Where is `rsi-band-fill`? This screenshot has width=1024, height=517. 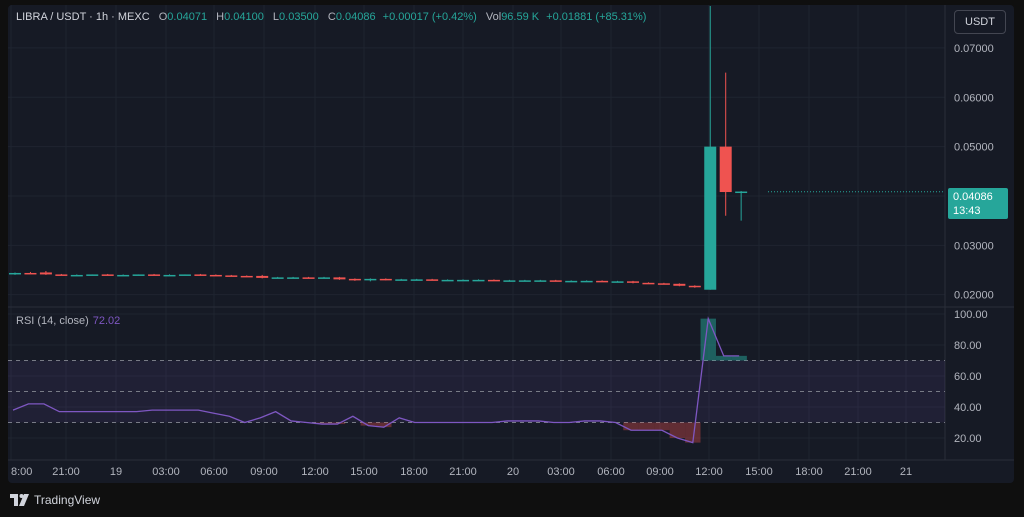 rsi-band-fill is located at coordinates (476, 391).